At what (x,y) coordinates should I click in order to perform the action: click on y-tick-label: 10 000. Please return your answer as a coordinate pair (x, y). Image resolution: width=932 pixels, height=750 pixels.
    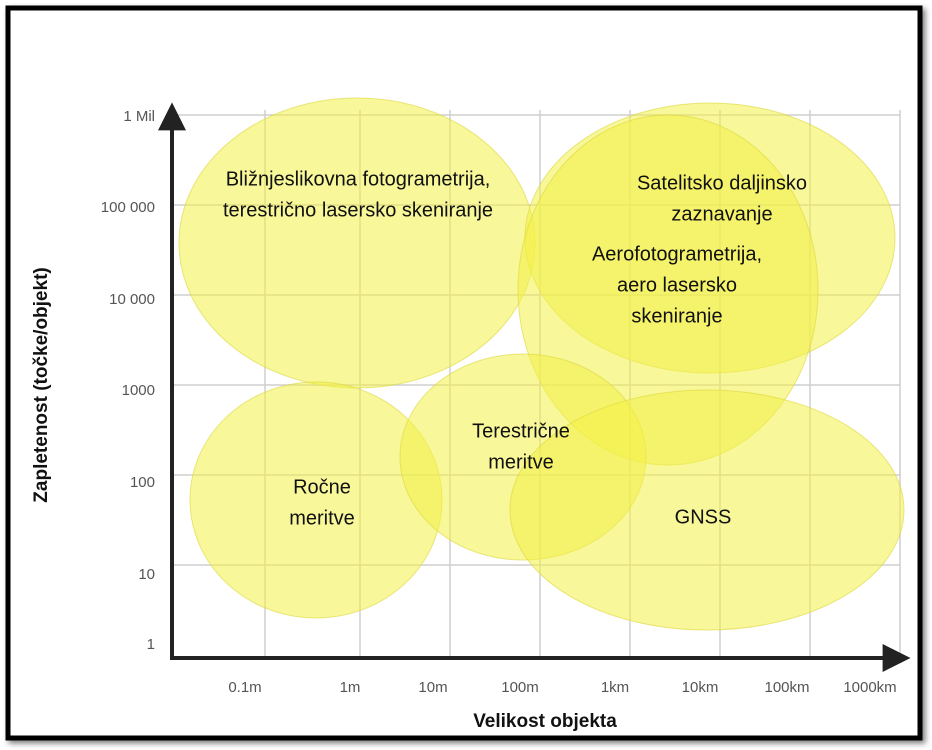
    Looking at the image, I should click on (132, 299).